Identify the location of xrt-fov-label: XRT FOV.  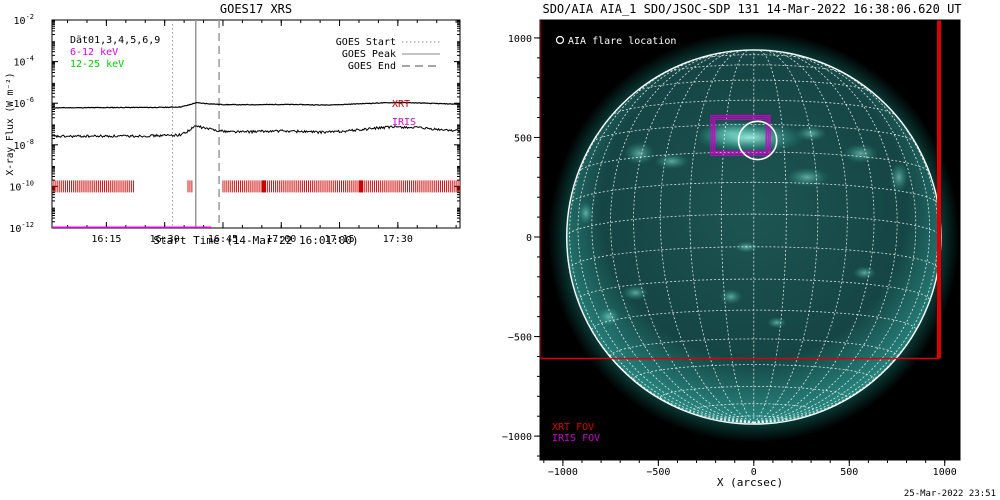
(573, 427).